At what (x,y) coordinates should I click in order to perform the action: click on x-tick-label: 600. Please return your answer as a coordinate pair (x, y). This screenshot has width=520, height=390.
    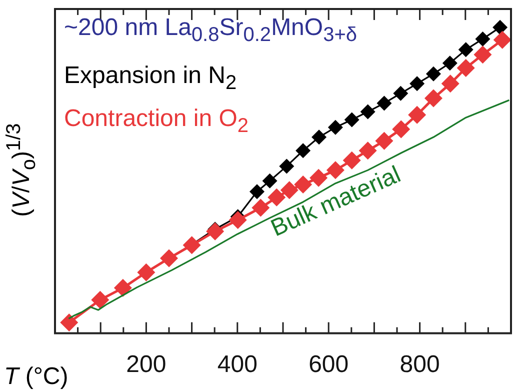
    Looking at the image, I should click on (328, 364).